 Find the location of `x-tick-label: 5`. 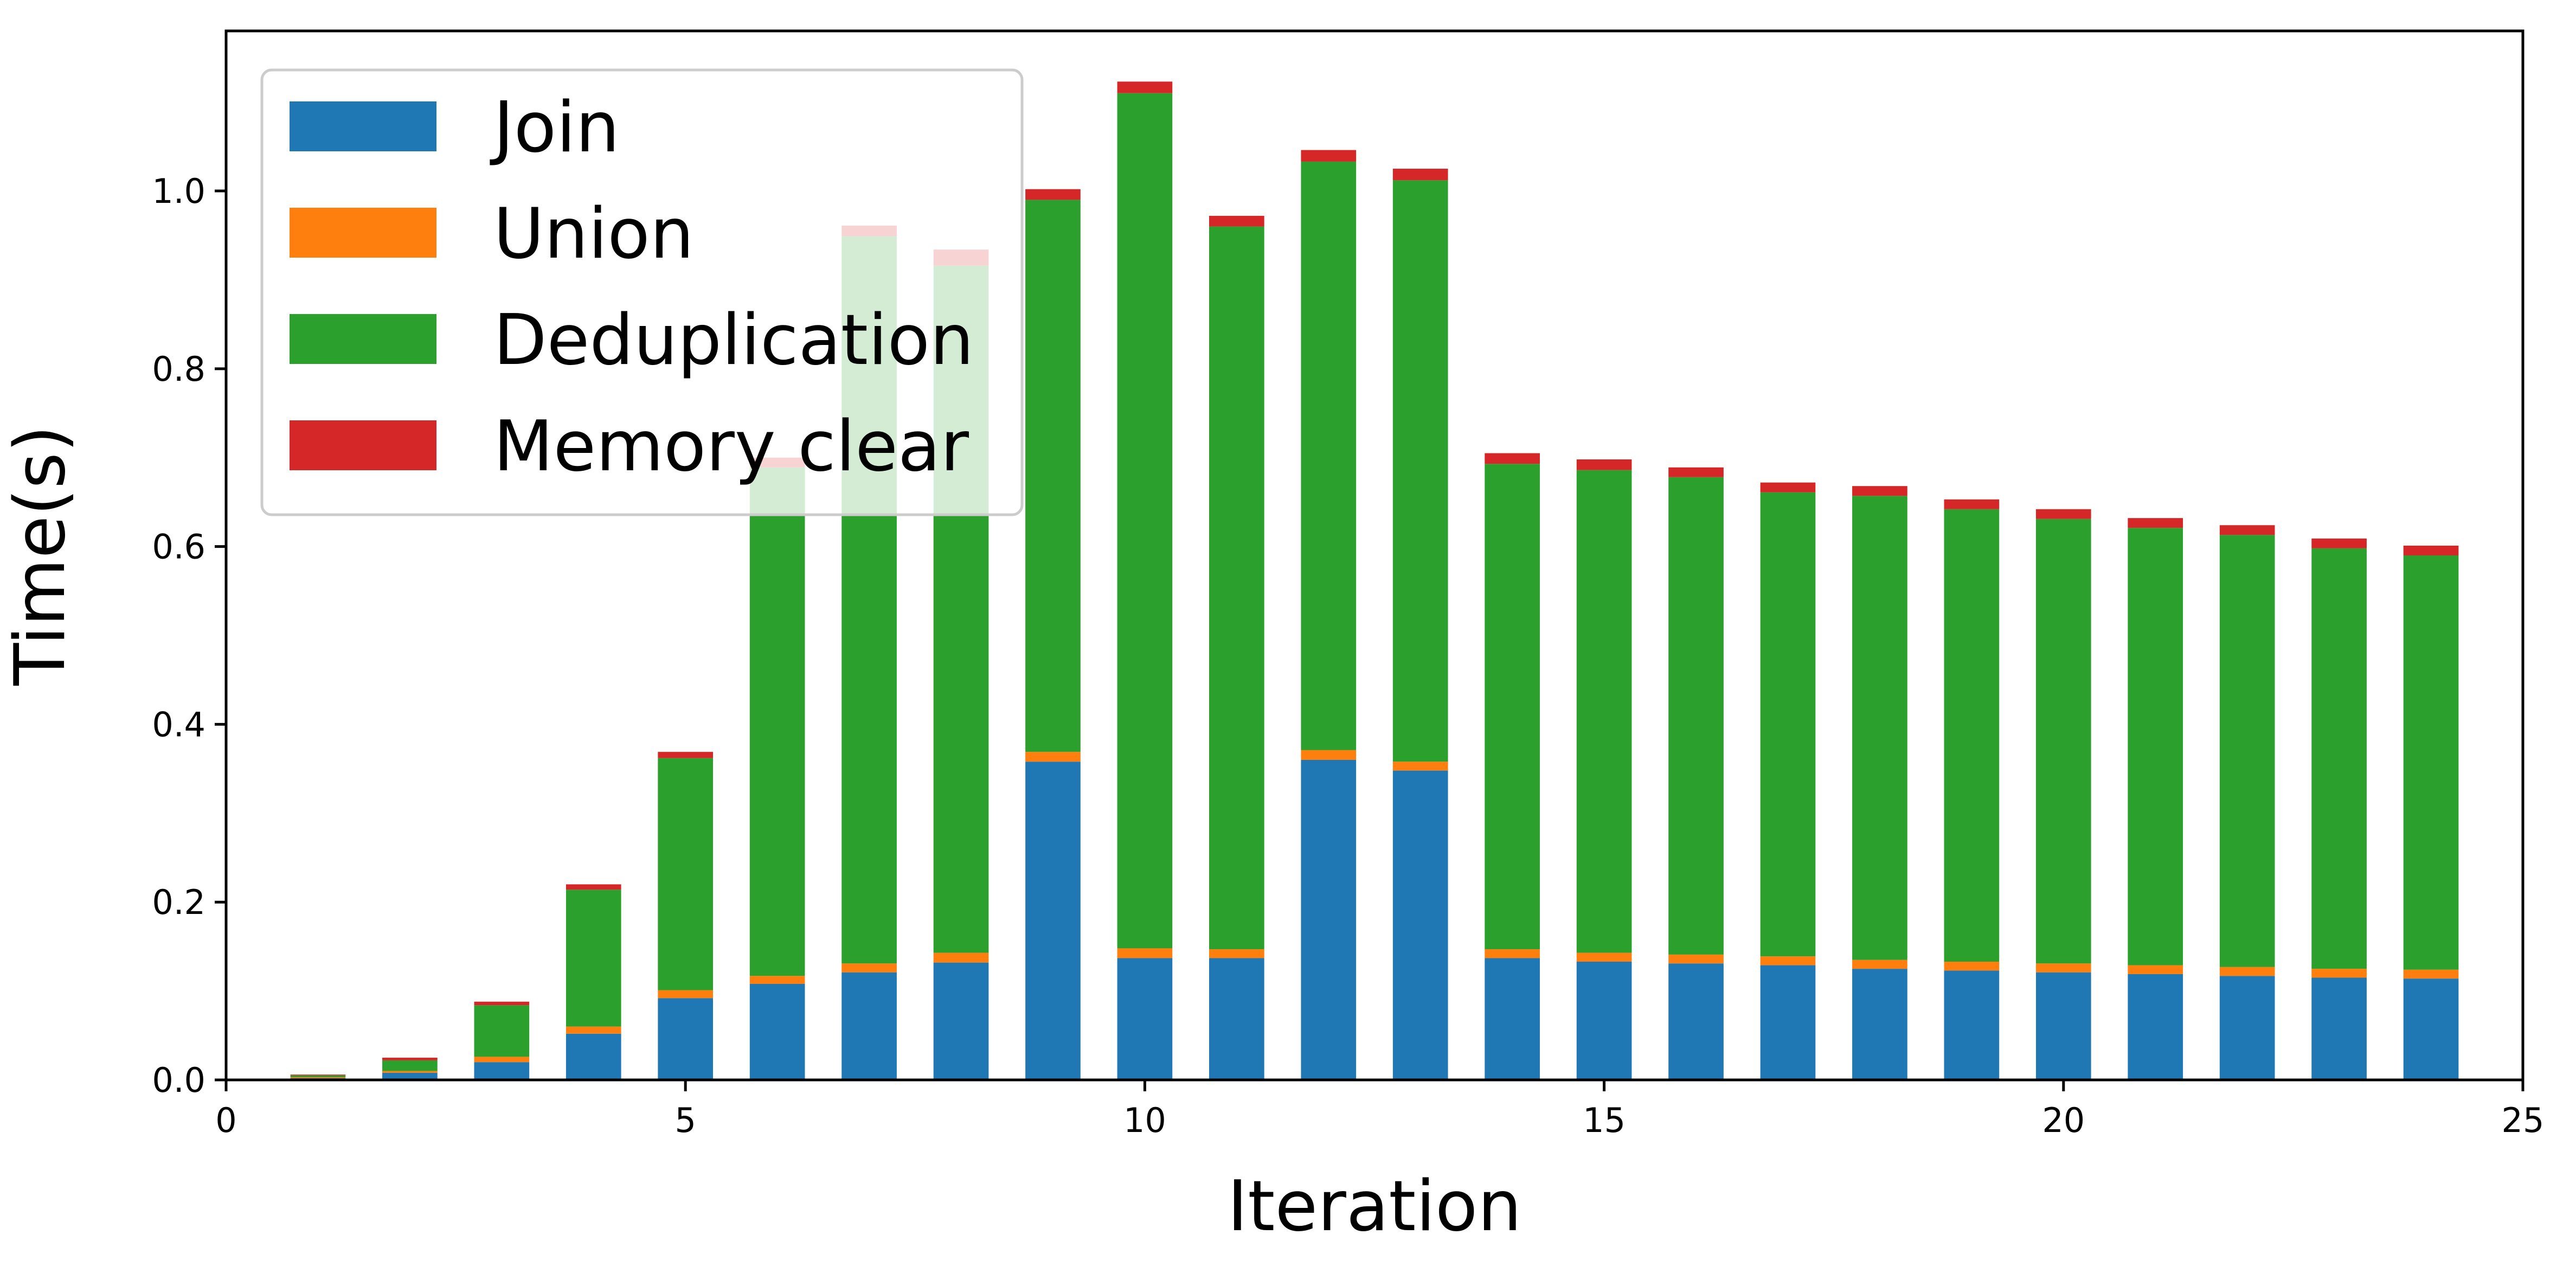

x-tick-label: 5 is located at coordinates (685, 1120).